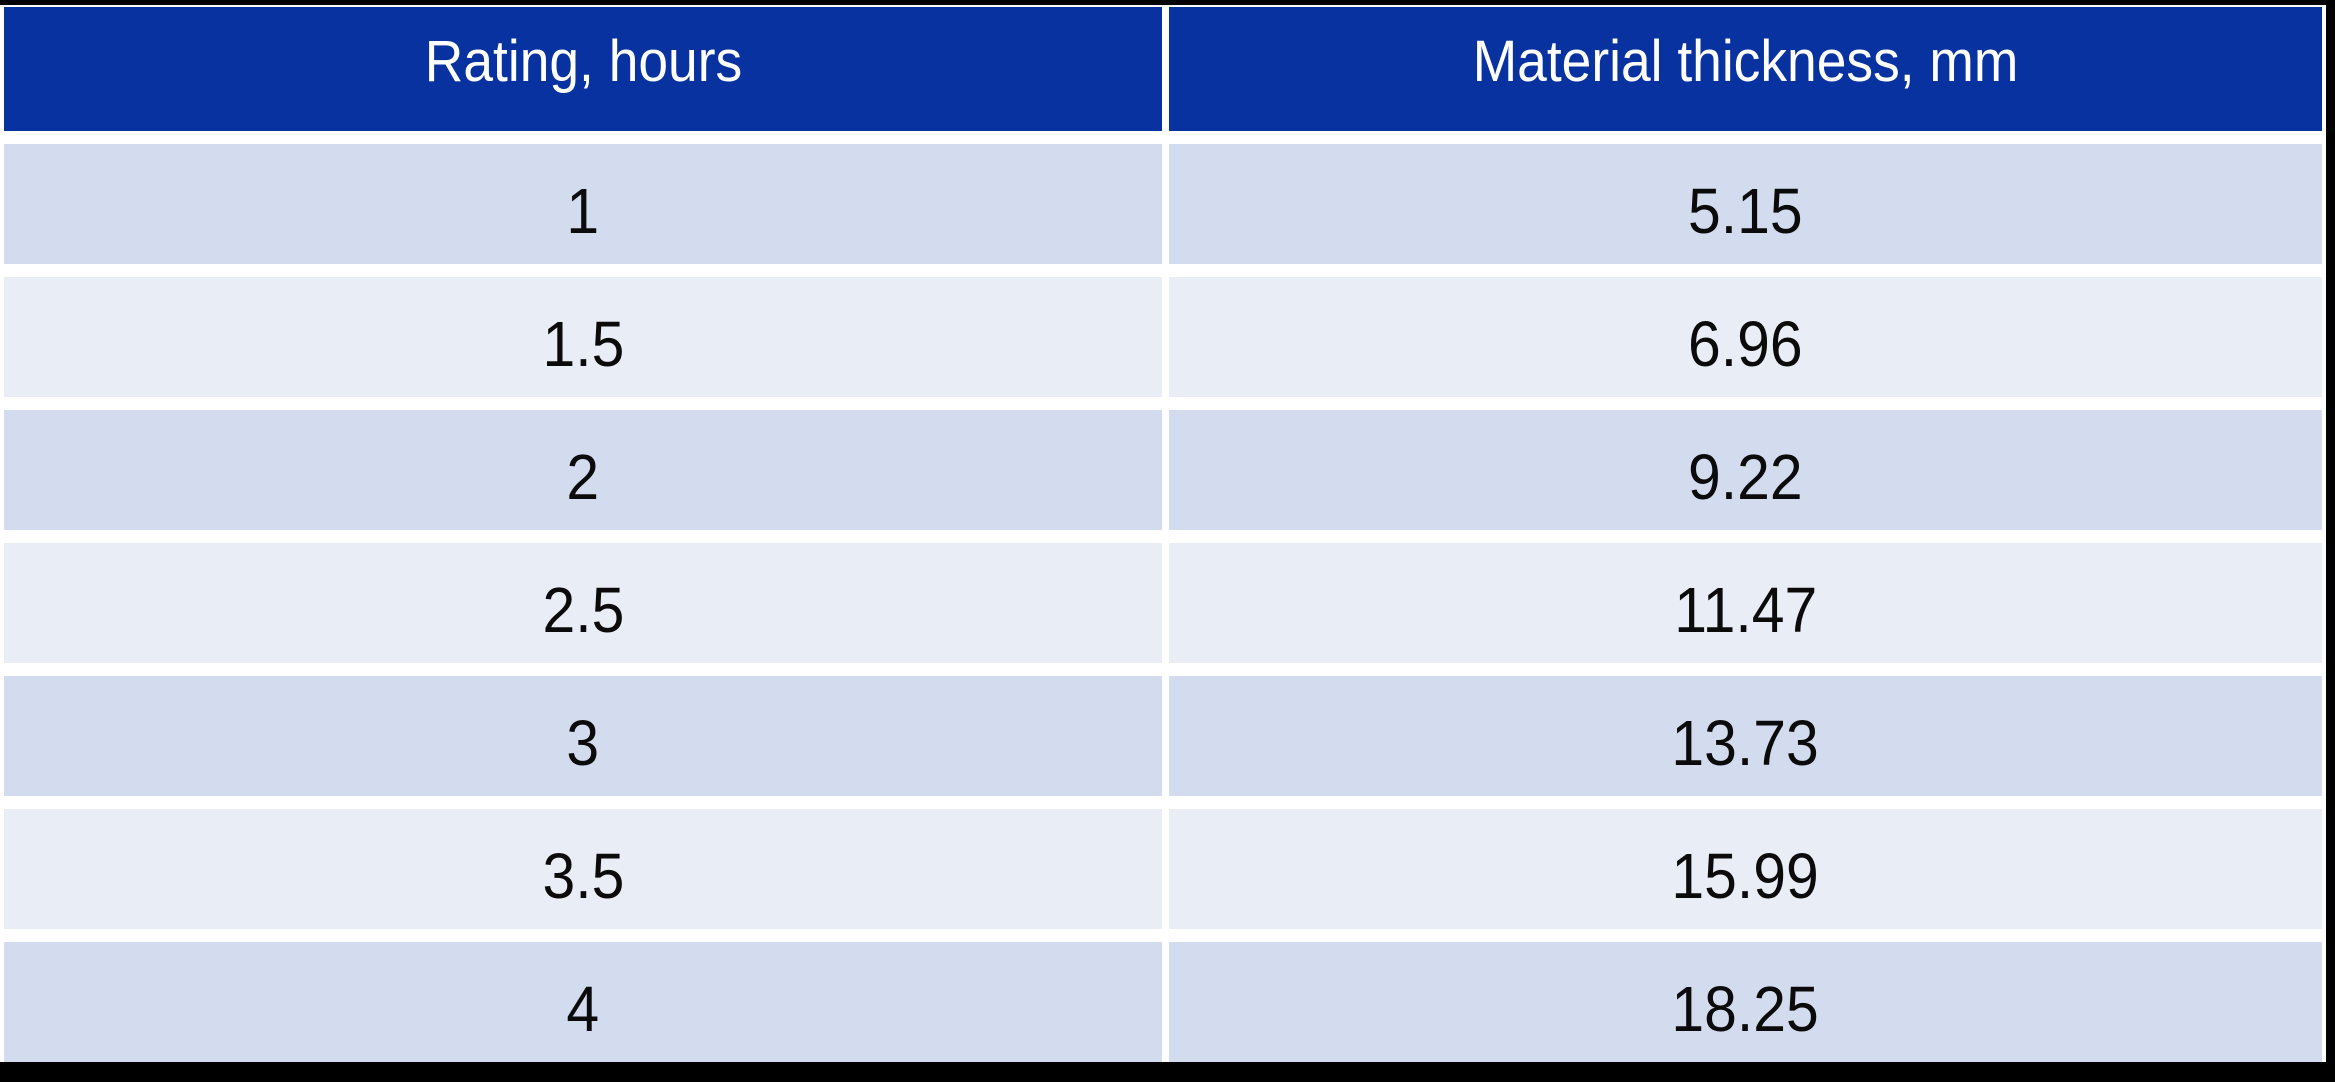 The width and height of the screenshot is (2335, 1082). I want to click on thickness-cell: 11.47, so click(1745, 603).